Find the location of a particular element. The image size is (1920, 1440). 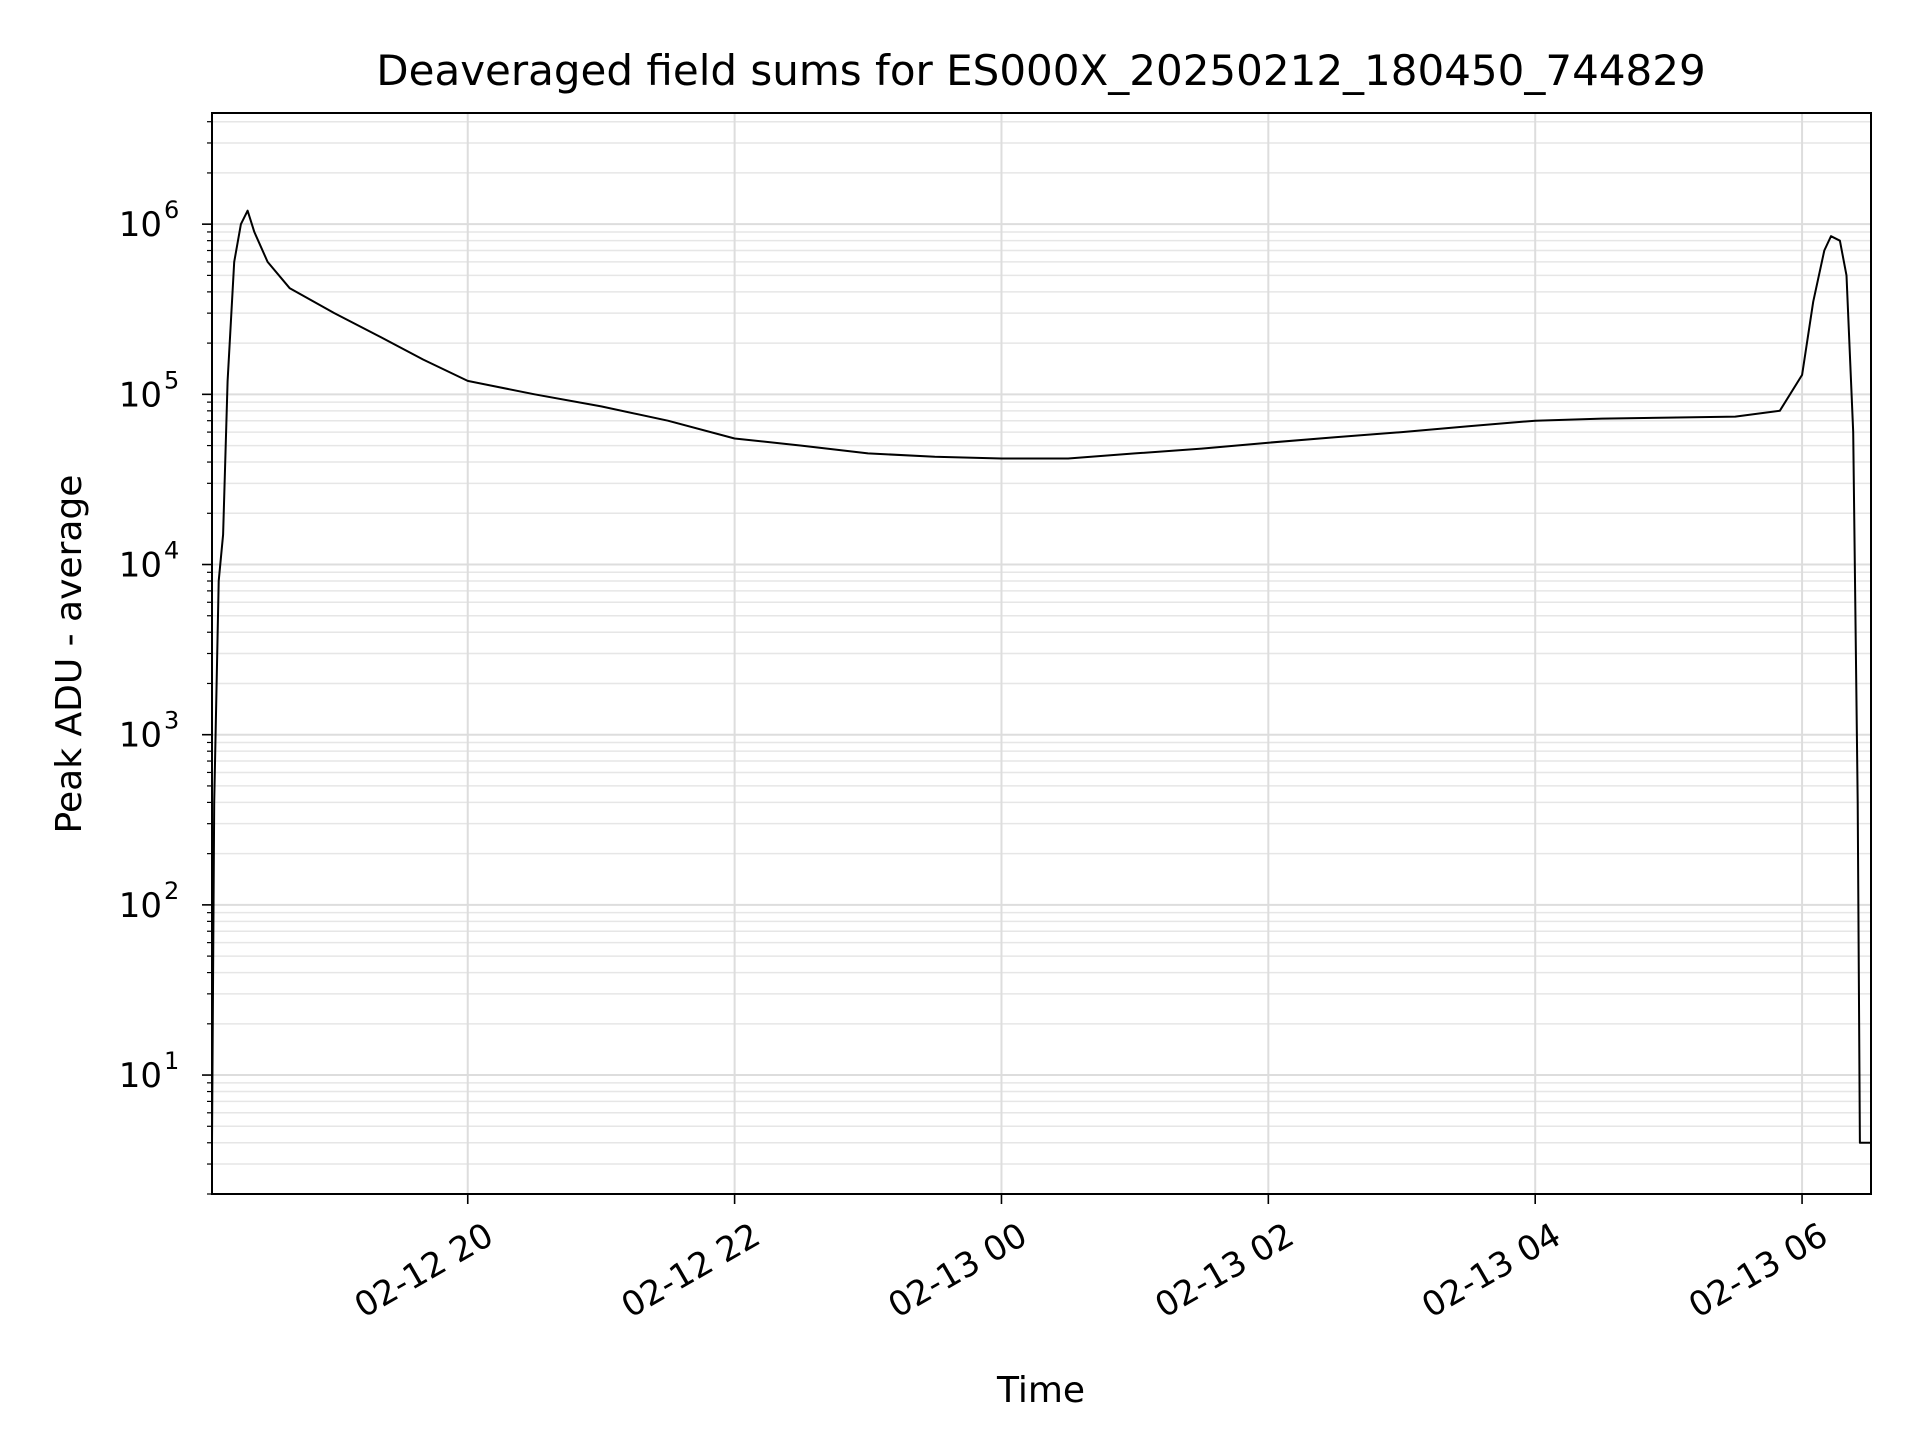

y-tick-exponent: 4 is located at coordinates (171, 551).